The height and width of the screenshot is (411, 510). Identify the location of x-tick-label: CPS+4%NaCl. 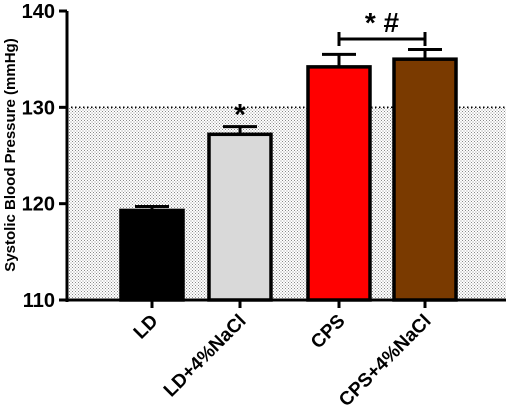
(385, 361).